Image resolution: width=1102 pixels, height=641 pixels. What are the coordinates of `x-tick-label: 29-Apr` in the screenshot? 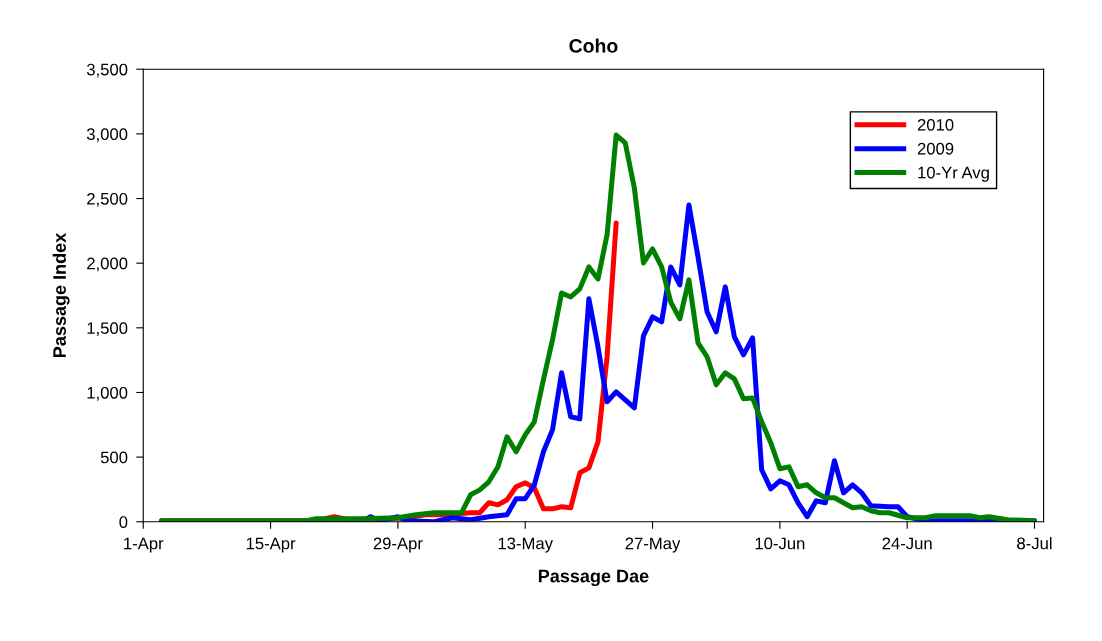 It's located at (398, 545).